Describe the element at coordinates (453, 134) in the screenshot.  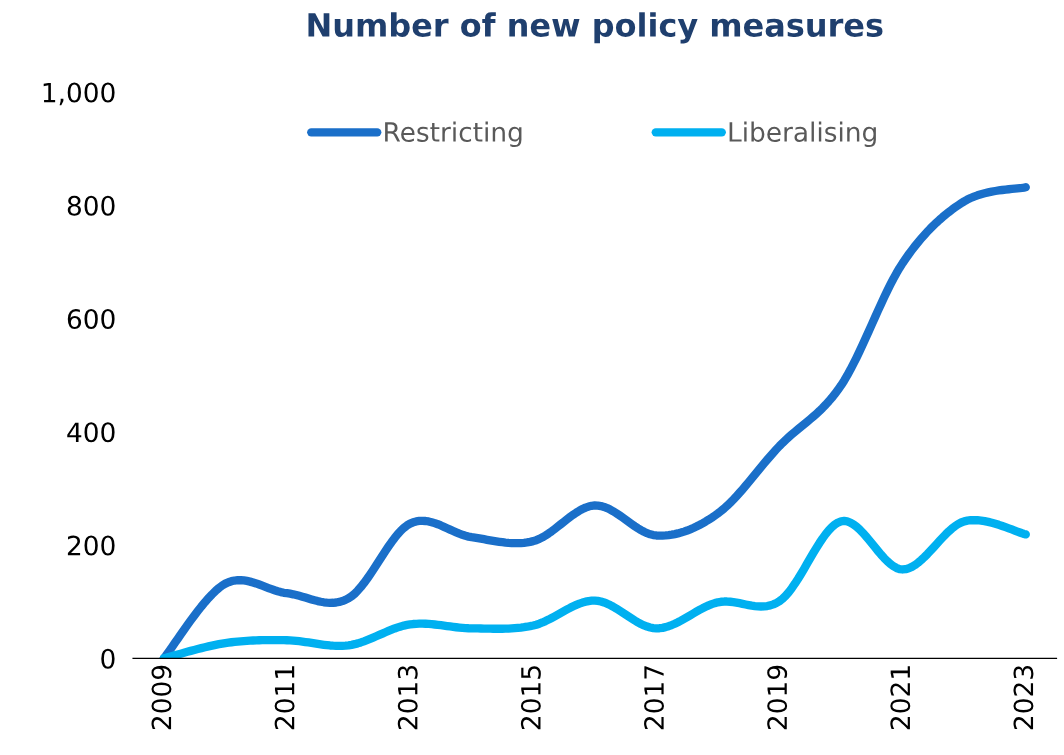
I see `legend-label: Restricting` at that location.